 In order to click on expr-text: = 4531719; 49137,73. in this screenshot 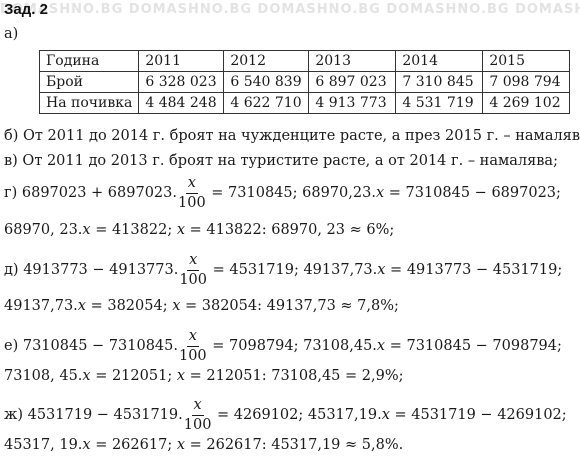, I will do `click(293, 270)`.